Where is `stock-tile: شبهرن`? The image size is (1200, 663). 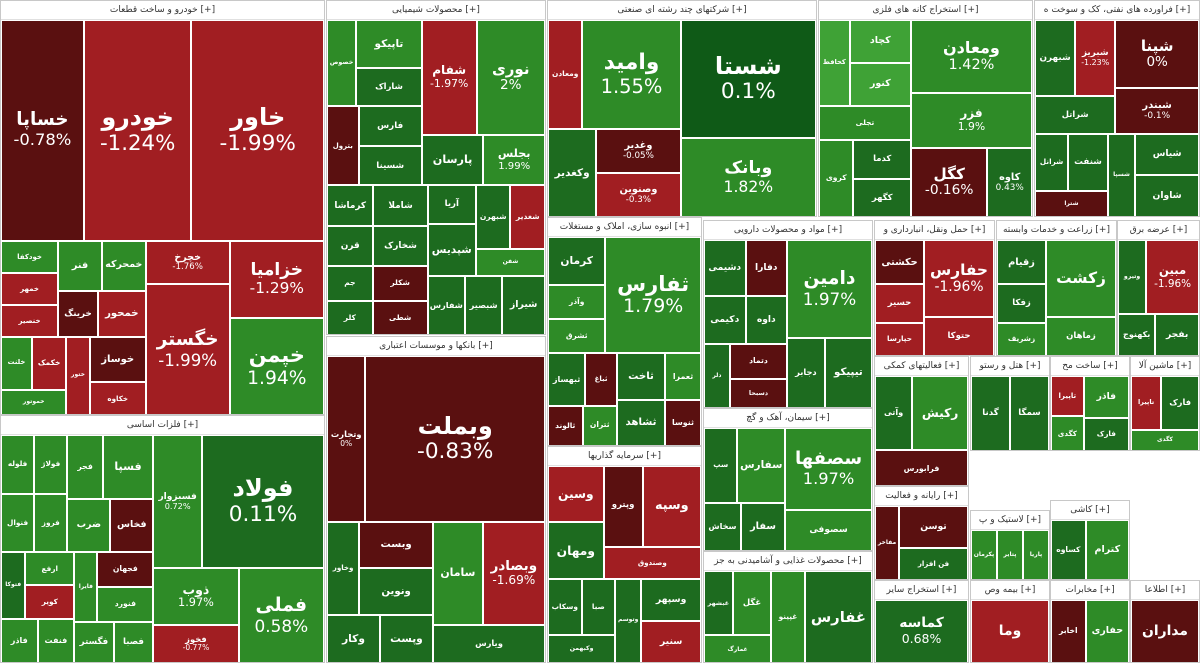
stock-tile: شبهرن is located at coordinates (493, 217).